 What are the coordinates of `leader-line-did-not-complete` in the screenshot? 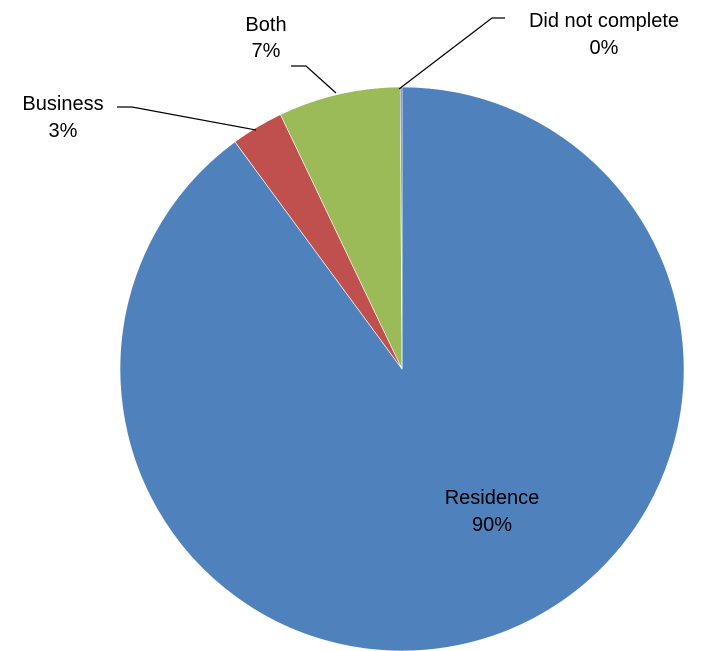 It's located at (451, 53).